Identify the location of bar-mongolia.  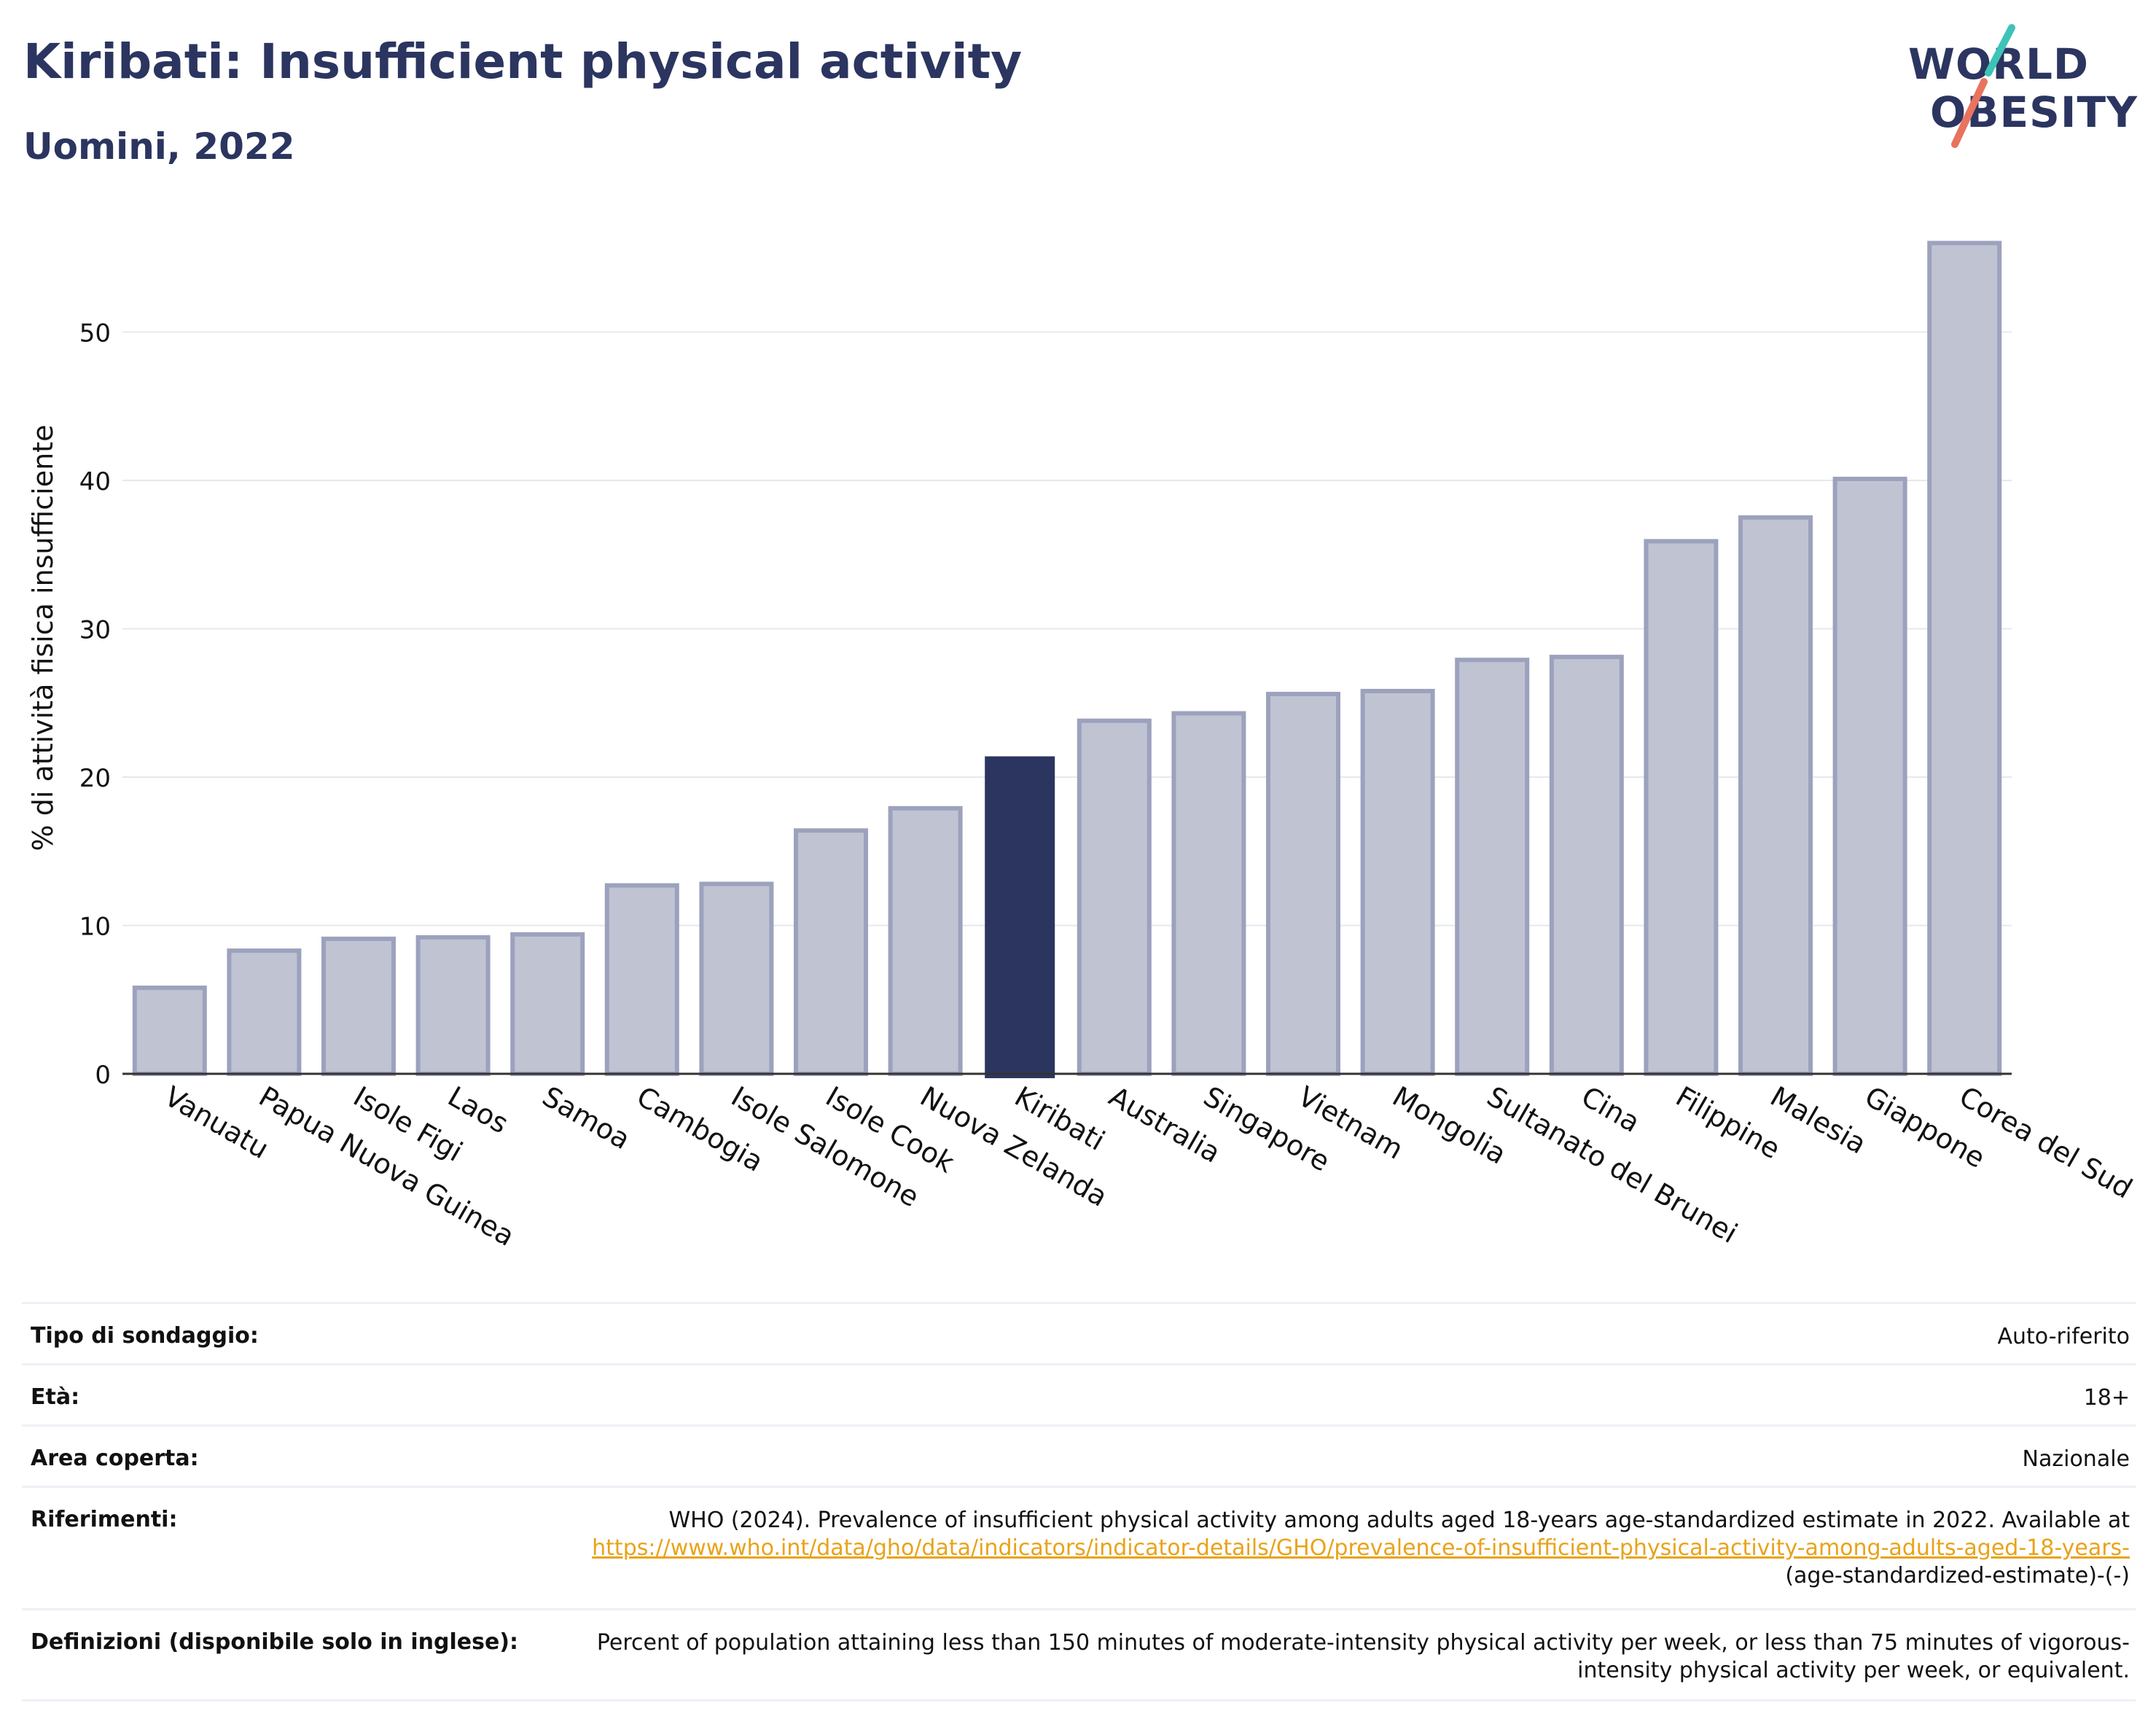
(1398, 882).